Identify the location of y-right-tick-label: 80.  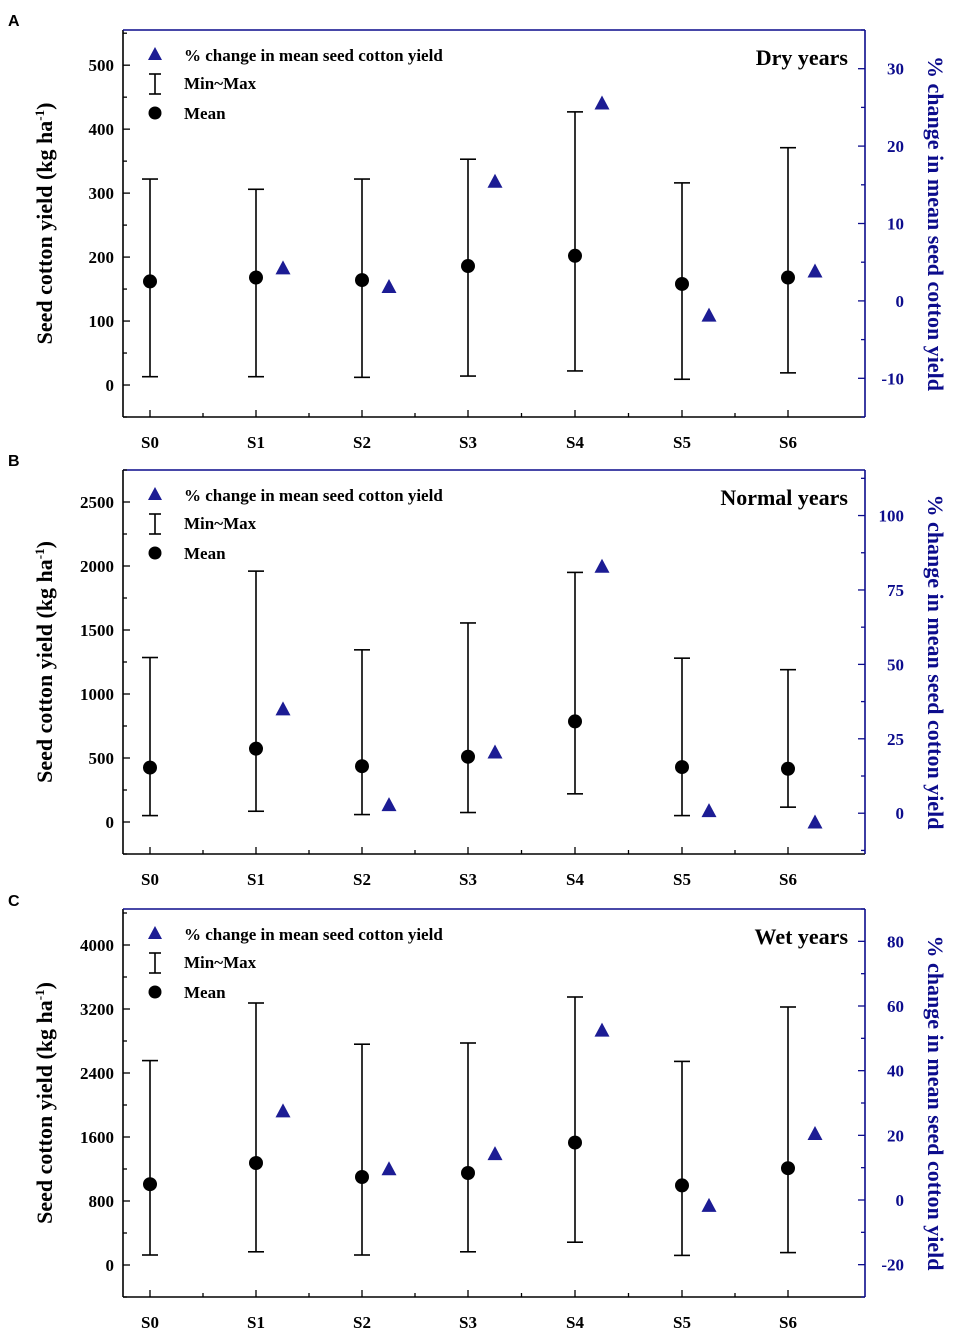
(895, 941).